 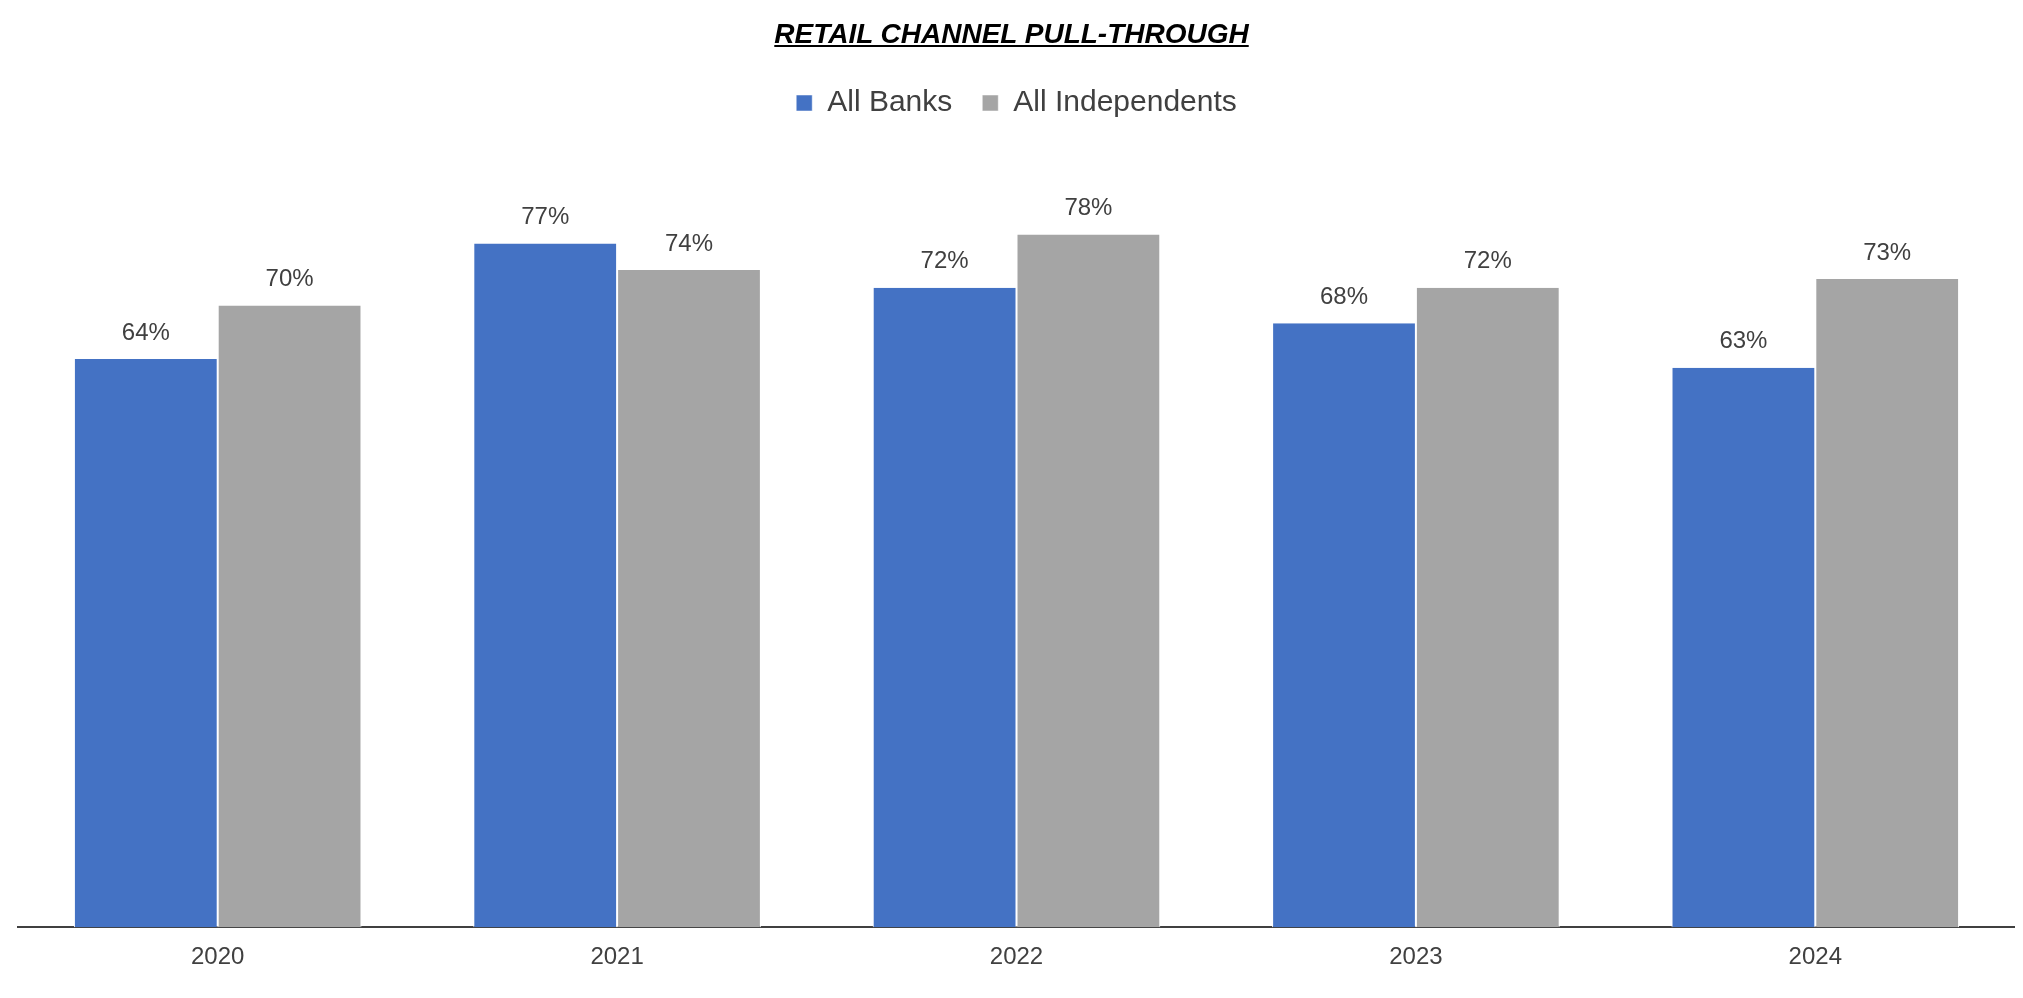 What do you see at coordinates (617, 956) in the screenshot?
I see `x-tick-label: 2021` at bounding box center [617, 956].